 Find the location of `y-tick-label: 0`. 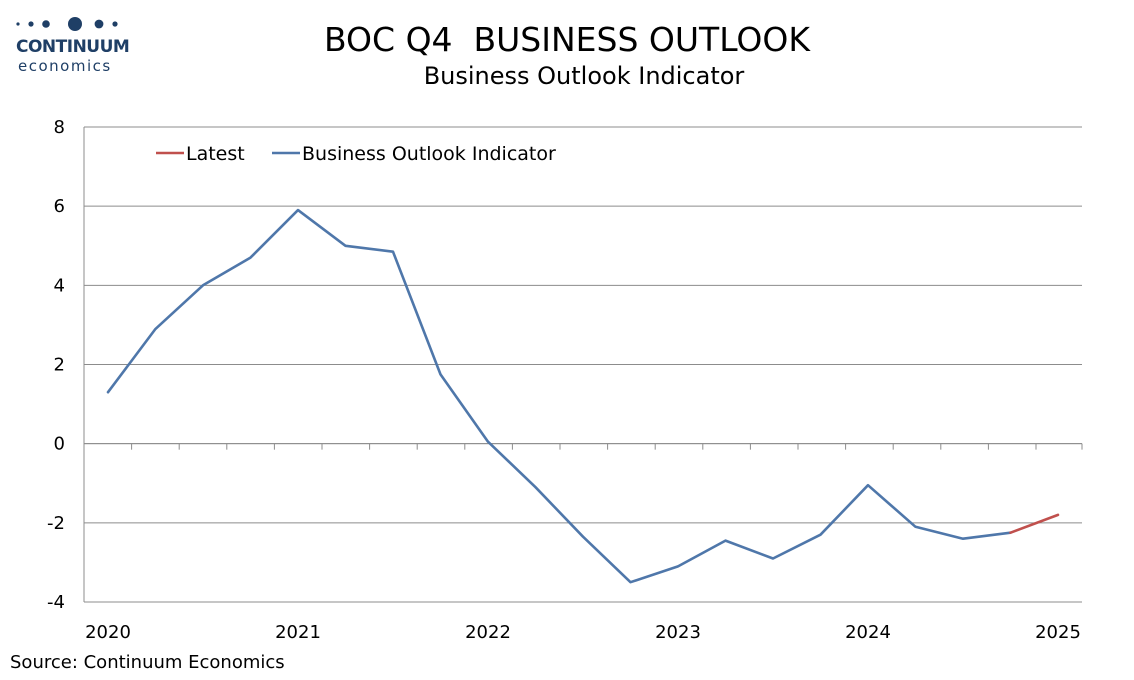

y-tick-label: 0 is located at coordinates (59, 444).